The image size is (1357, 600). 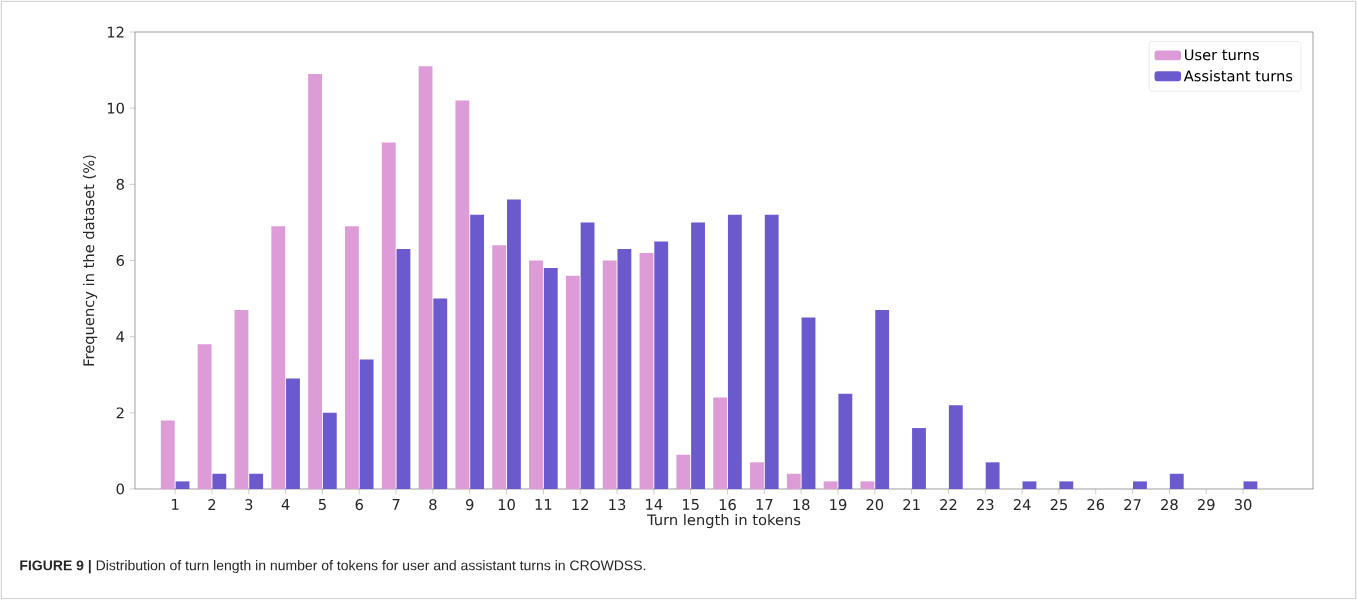 What do you see at coordinates (1169, 505) in the screenshot?
I see `x-tick-label: 28` at bounding box center [1169, 505].